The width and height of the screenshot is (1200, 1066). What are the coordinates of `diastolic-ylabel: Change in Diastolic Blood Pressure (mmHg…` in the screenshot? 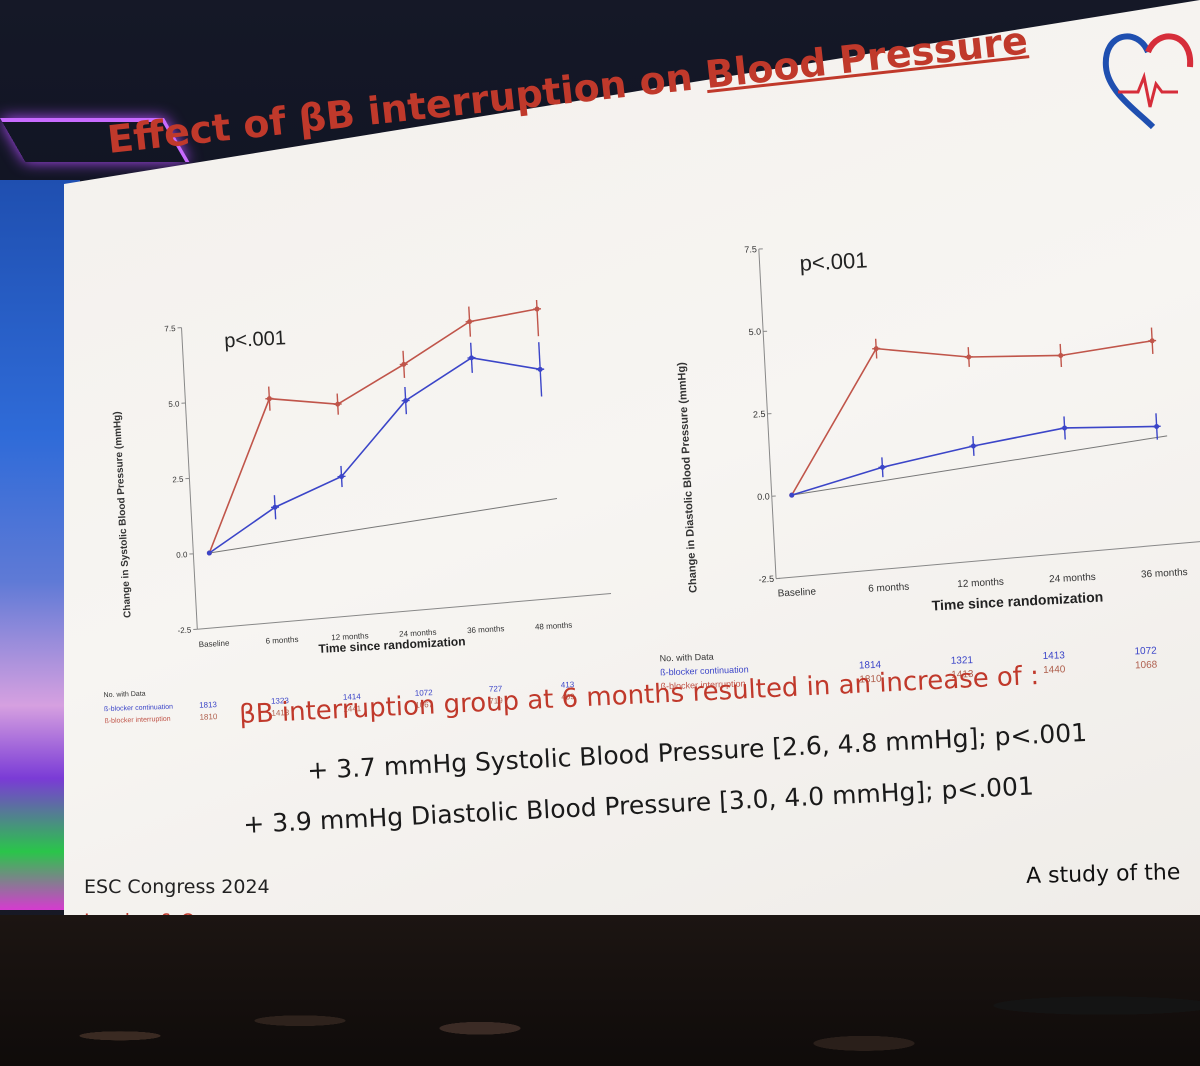 It's located at (688, 478).